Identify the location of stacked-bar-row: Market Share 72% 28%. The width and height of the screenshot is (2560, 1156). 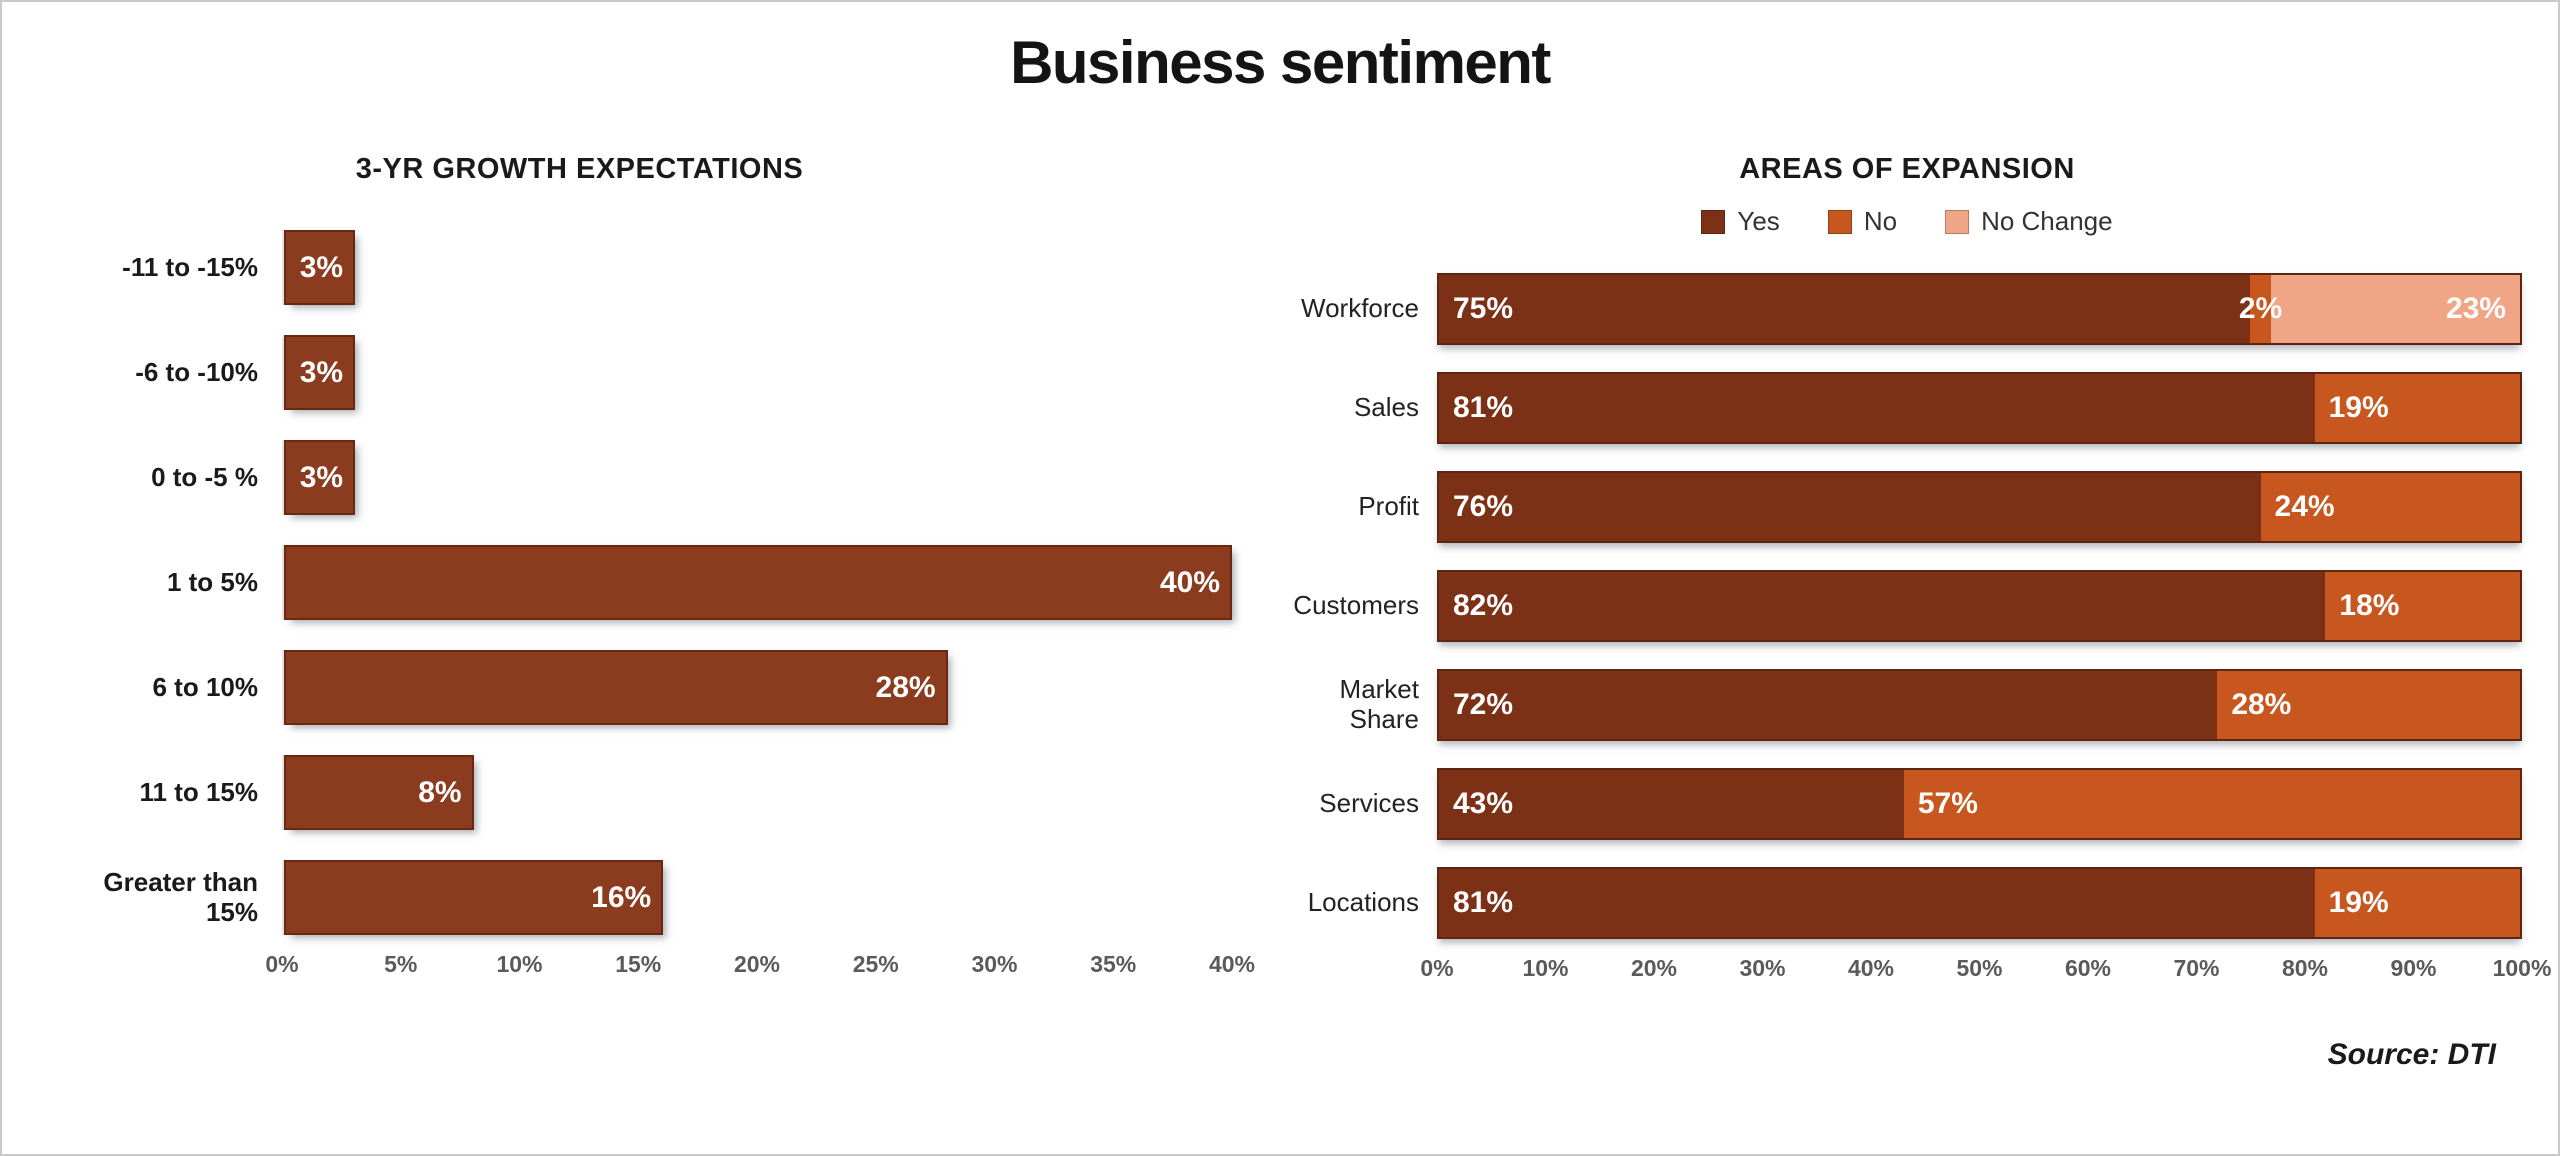
(1907, 705).